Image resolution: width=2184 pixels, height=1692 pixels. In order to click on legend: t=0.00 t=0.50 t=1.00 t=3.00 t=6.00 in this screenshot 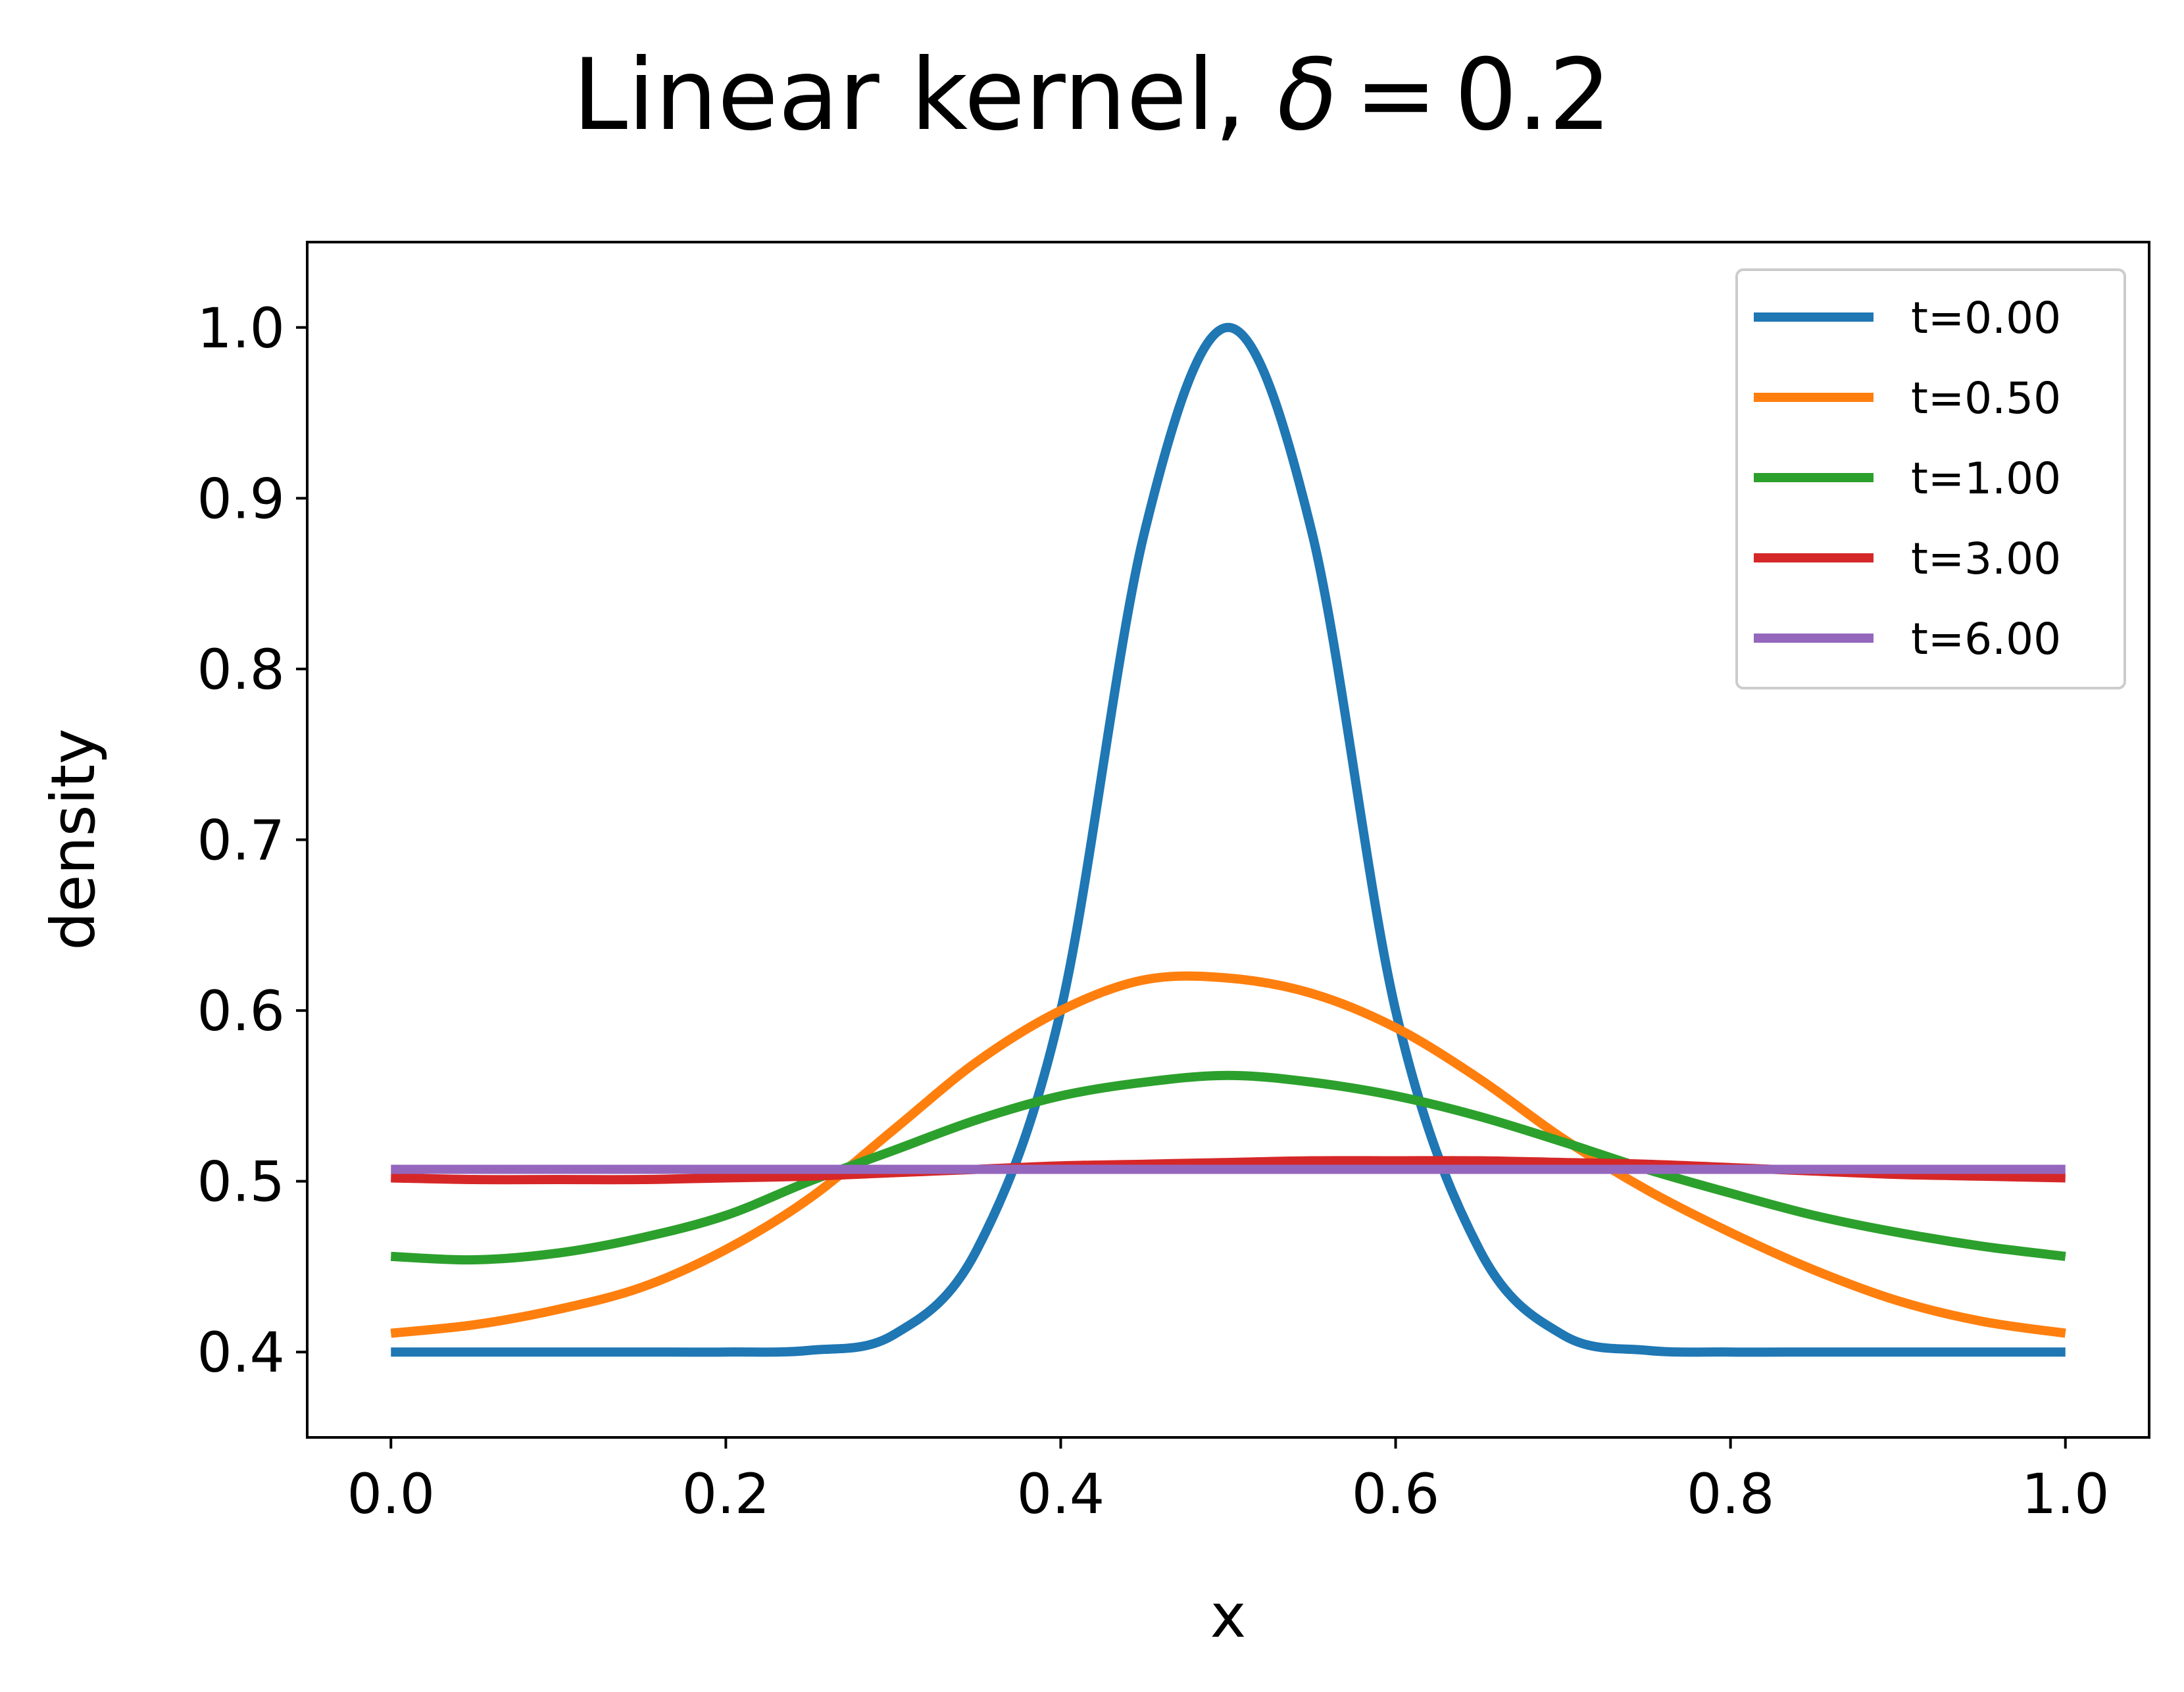, I will do `click(1930, 479)`.